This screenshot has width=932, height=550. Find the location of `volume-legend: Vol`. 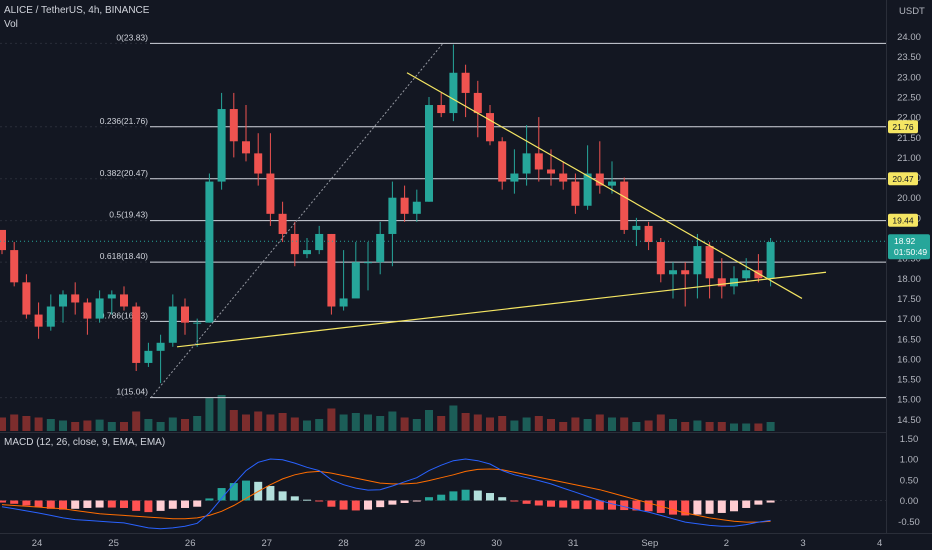

volume-legend: Vol is located at coordinates (11, 24).